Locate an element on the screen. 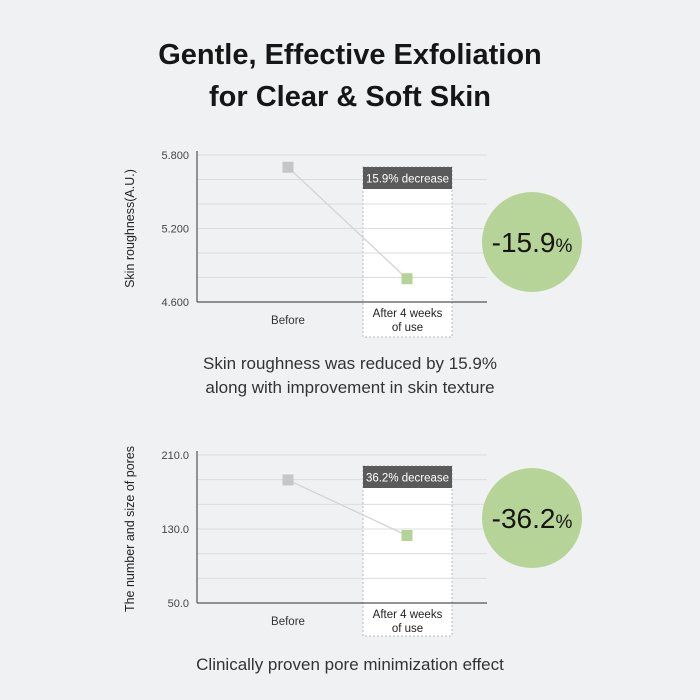  percent-badge-text: -36.2% is located at coordinates (532, 518).